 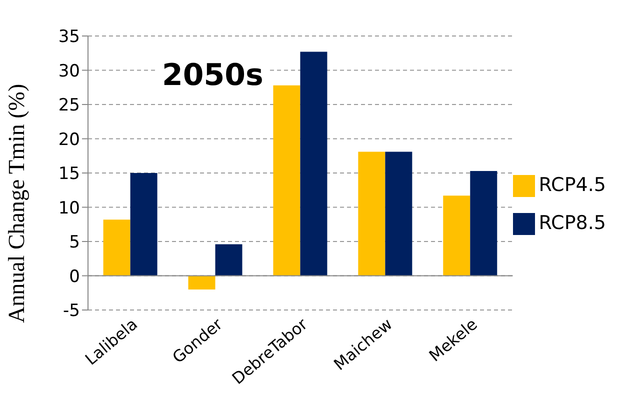 What do you see at coordinates (572, 223) in the screenshot?
I see `legend-label: RCP8.5` at bounding box center [572, 223].